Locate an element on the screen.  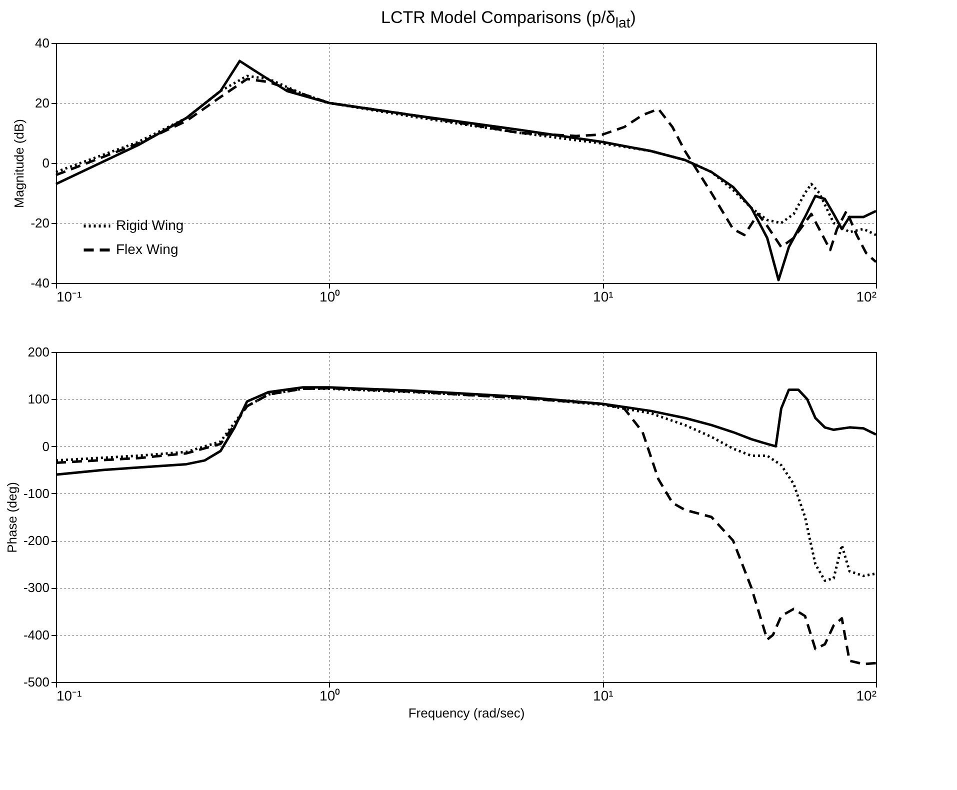
chart-title: LCTR Model Comparisons (p/δ$_{lat}$) is located at coordinates (508, 20).